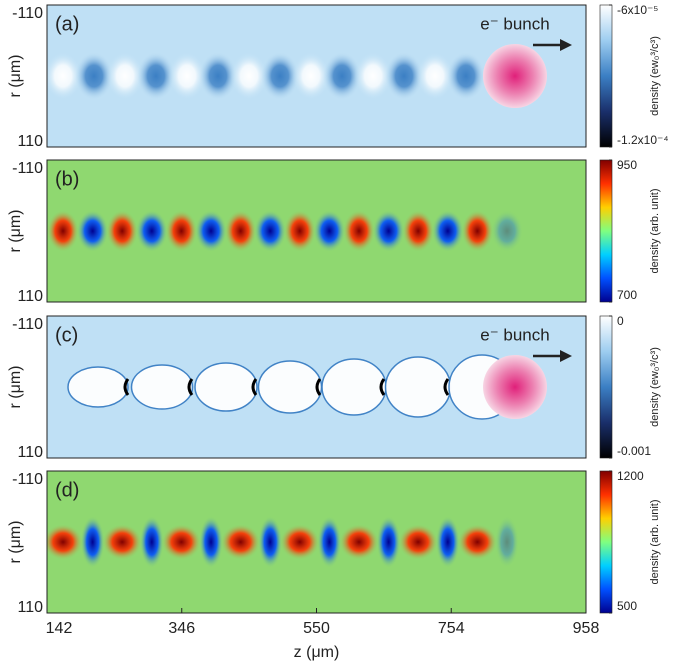 The height and width of the screenshot is (668, 675). What do you see at coordinates (316, 628) in the screenshot?
I see `x-tick-label: 550` at bounding box center [316, 628].